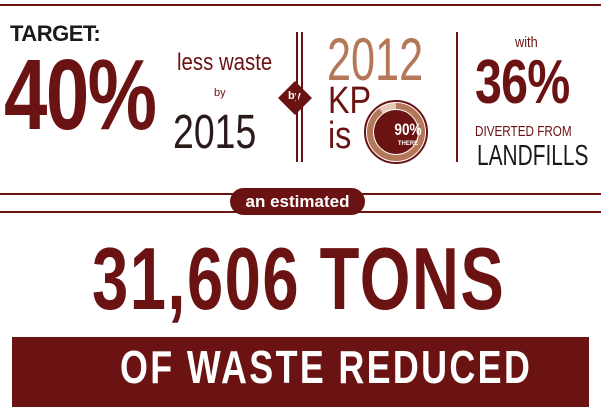  I want to click on waste-reduced-label: OF WASTE REDUCED, so click(326, 367).